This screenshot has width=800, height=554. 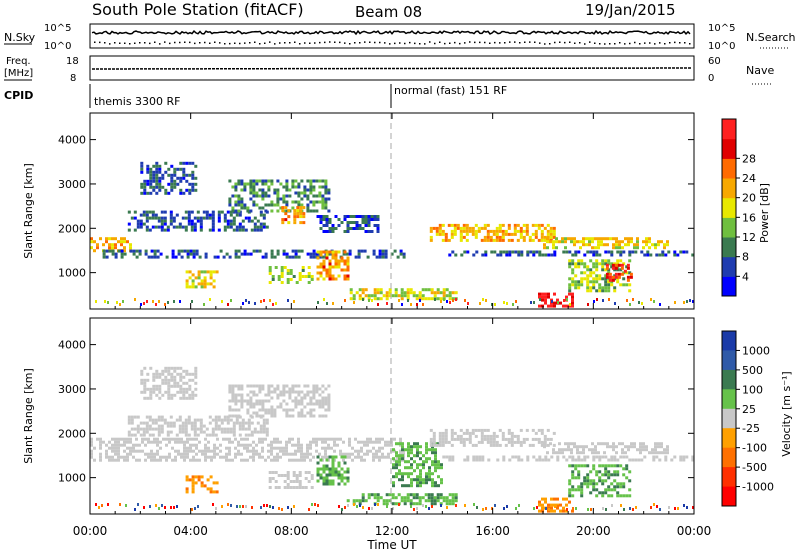 I want to click on freq-label: Freq., so click(x=18, y=61).